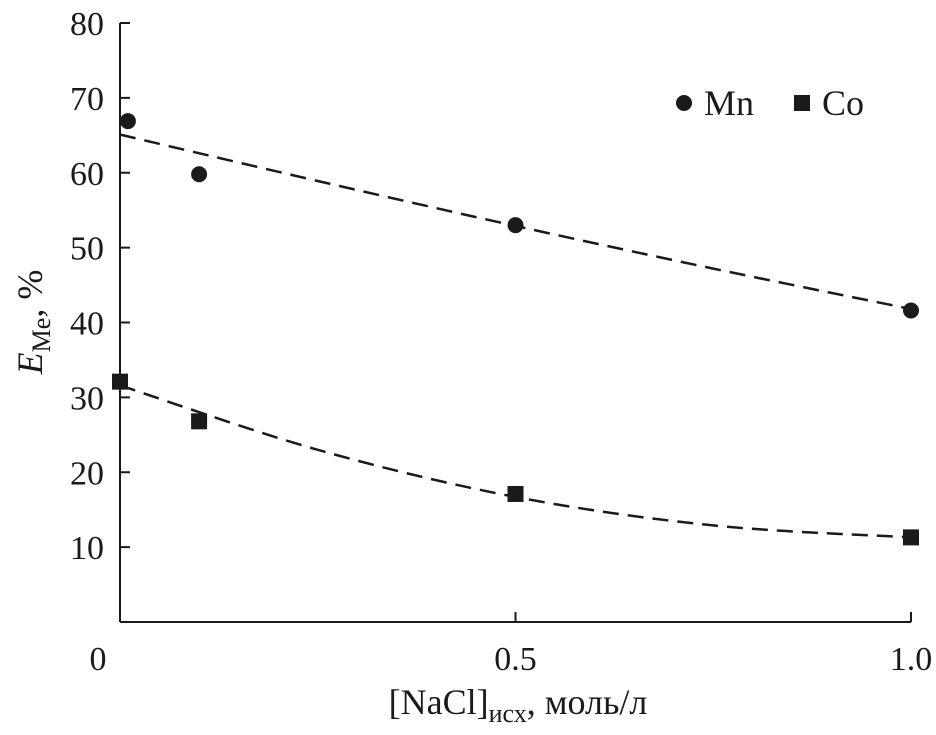  Describe the element at coordinates (87, 99) in the screenshot. I see `y-tick-label-70: 70` at that location.